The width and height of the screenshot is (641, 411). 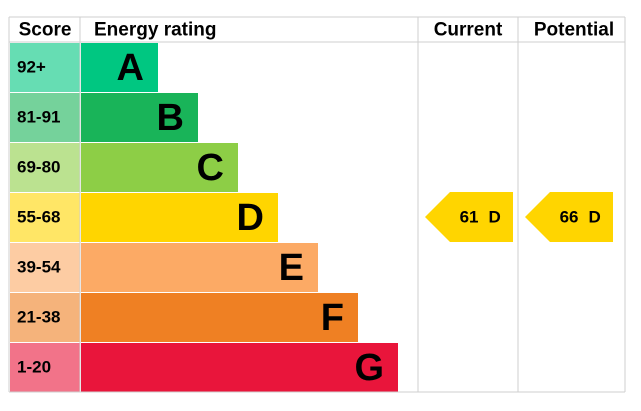 What do you see at coordinates (34, 367) in the screenshot?
I see `score-label: 1-20` at bounding box center [34, 367].